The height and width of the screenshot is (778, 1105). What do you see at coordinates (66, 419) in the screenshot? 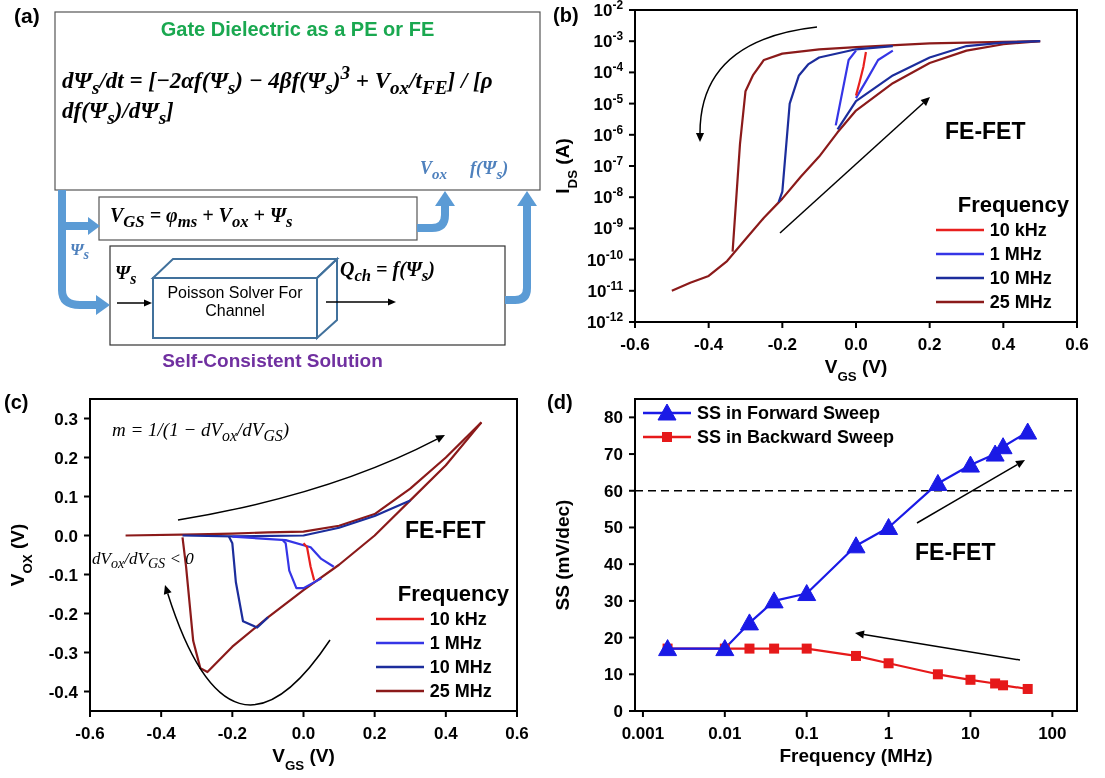
I see `y-tick-label: 0.3` at bounding box center [66, 419].